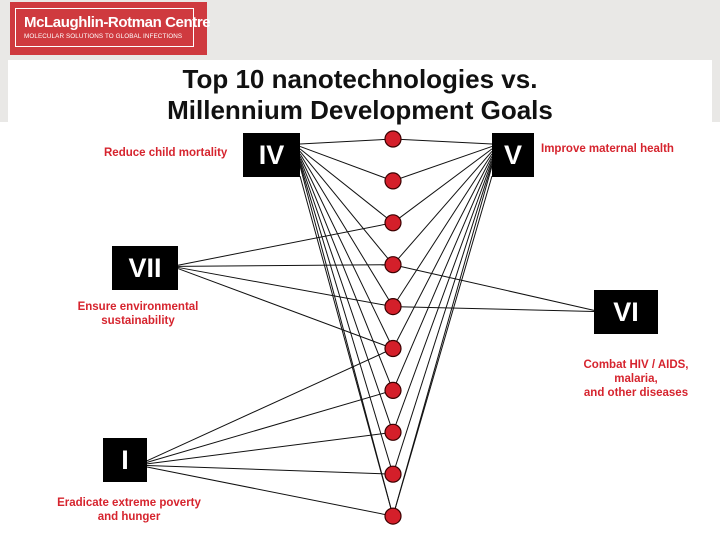 This screenshot has height=540, width=720. I want to click on link-node-5-goal-V, so click(442, 230).